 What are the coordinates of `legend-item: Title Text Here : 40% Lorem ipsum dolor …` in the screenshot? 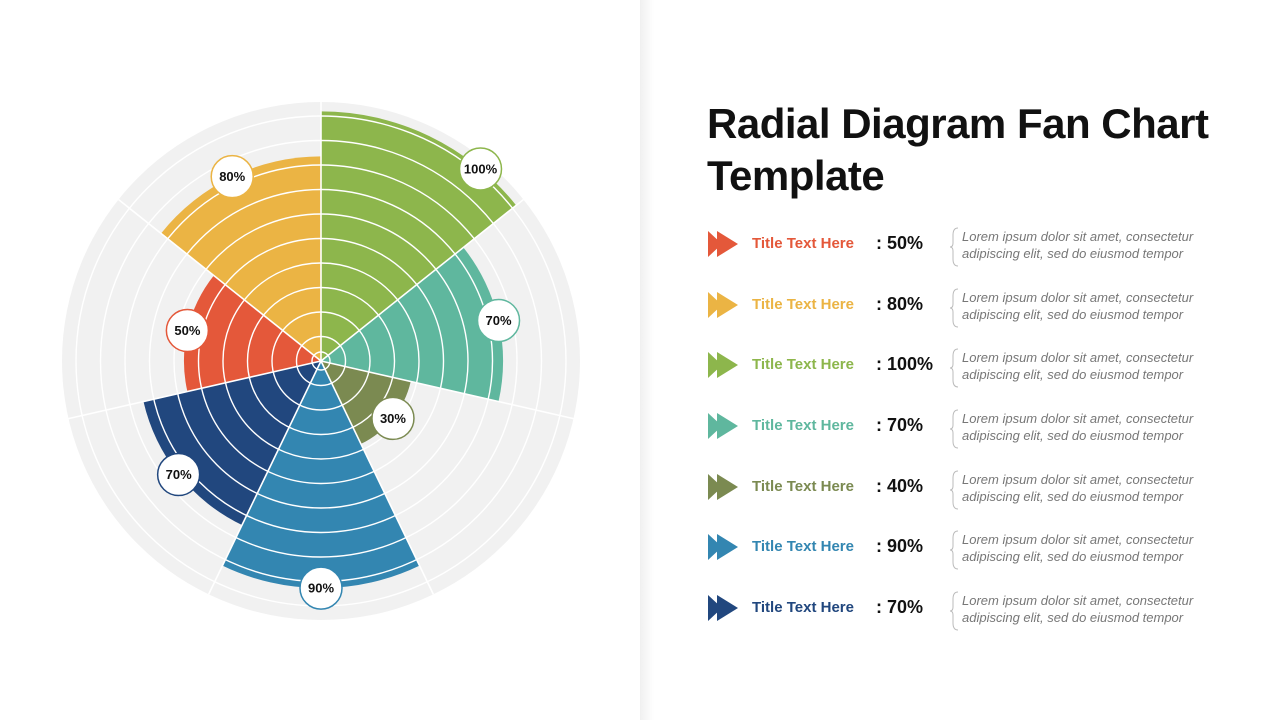 It's located at (966, 491).